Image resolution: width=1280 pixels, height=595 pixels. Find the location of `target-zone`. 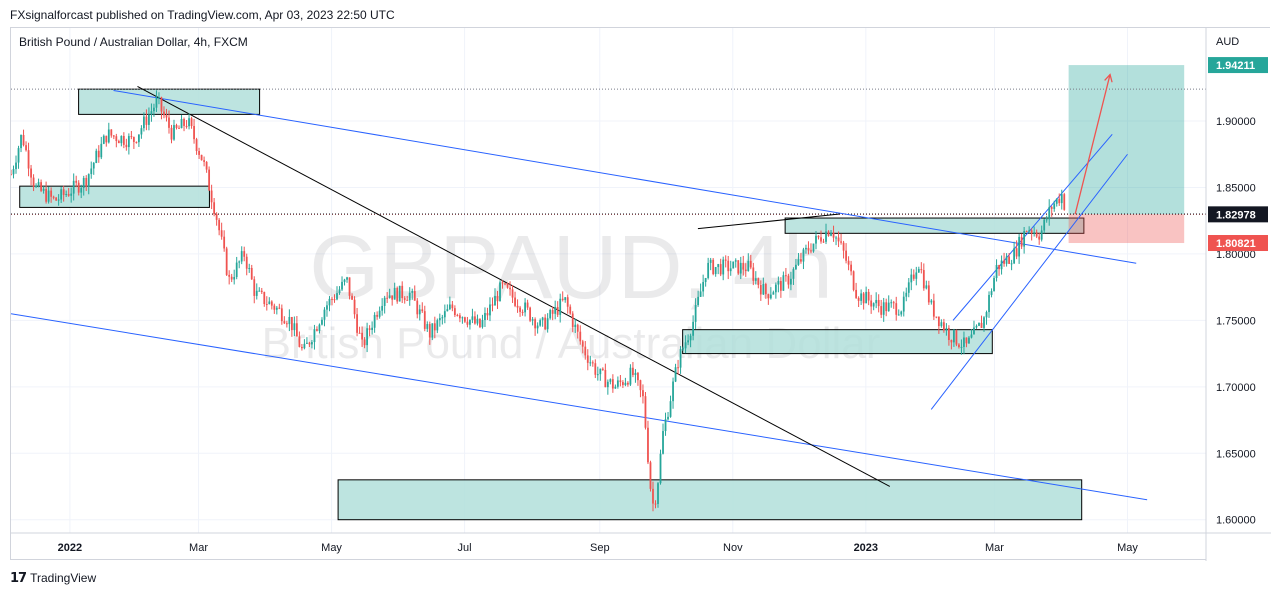

target-zone is located at coordinates (1126, 140).